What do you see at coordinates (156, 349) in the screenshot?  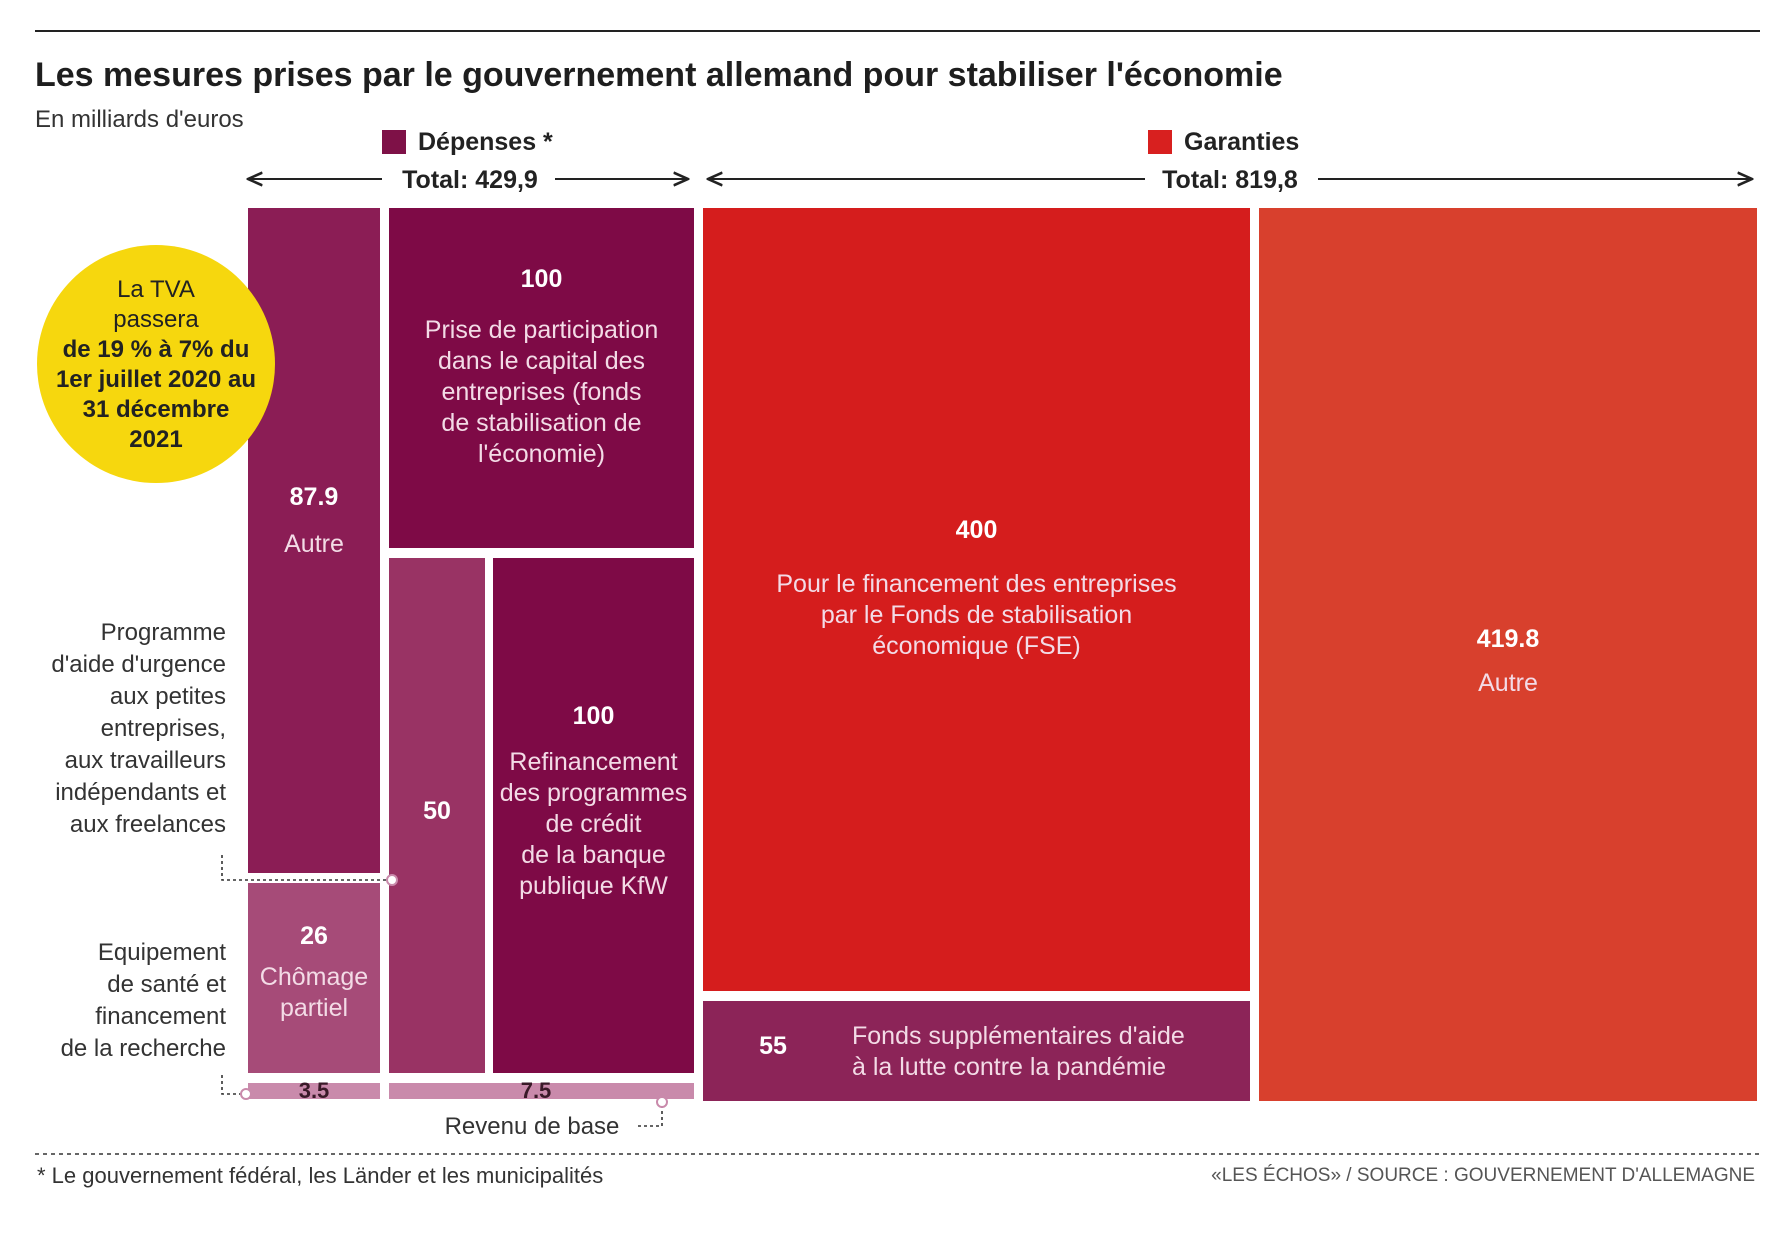 I see `tva-line-3: de 19 % à 7% du` at bounding box center [156, 349].